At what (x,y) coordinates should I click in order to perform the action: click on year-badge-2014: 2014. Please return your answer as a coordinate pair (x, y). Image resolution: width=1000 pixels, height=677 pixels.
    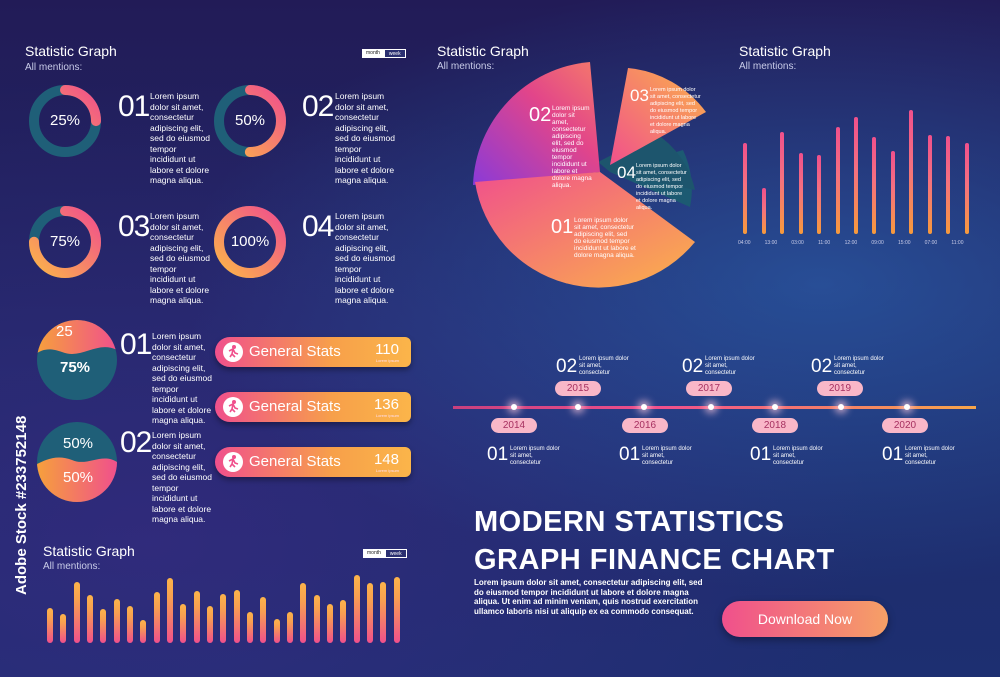
    Looking at the image, I should click on (514, 425).